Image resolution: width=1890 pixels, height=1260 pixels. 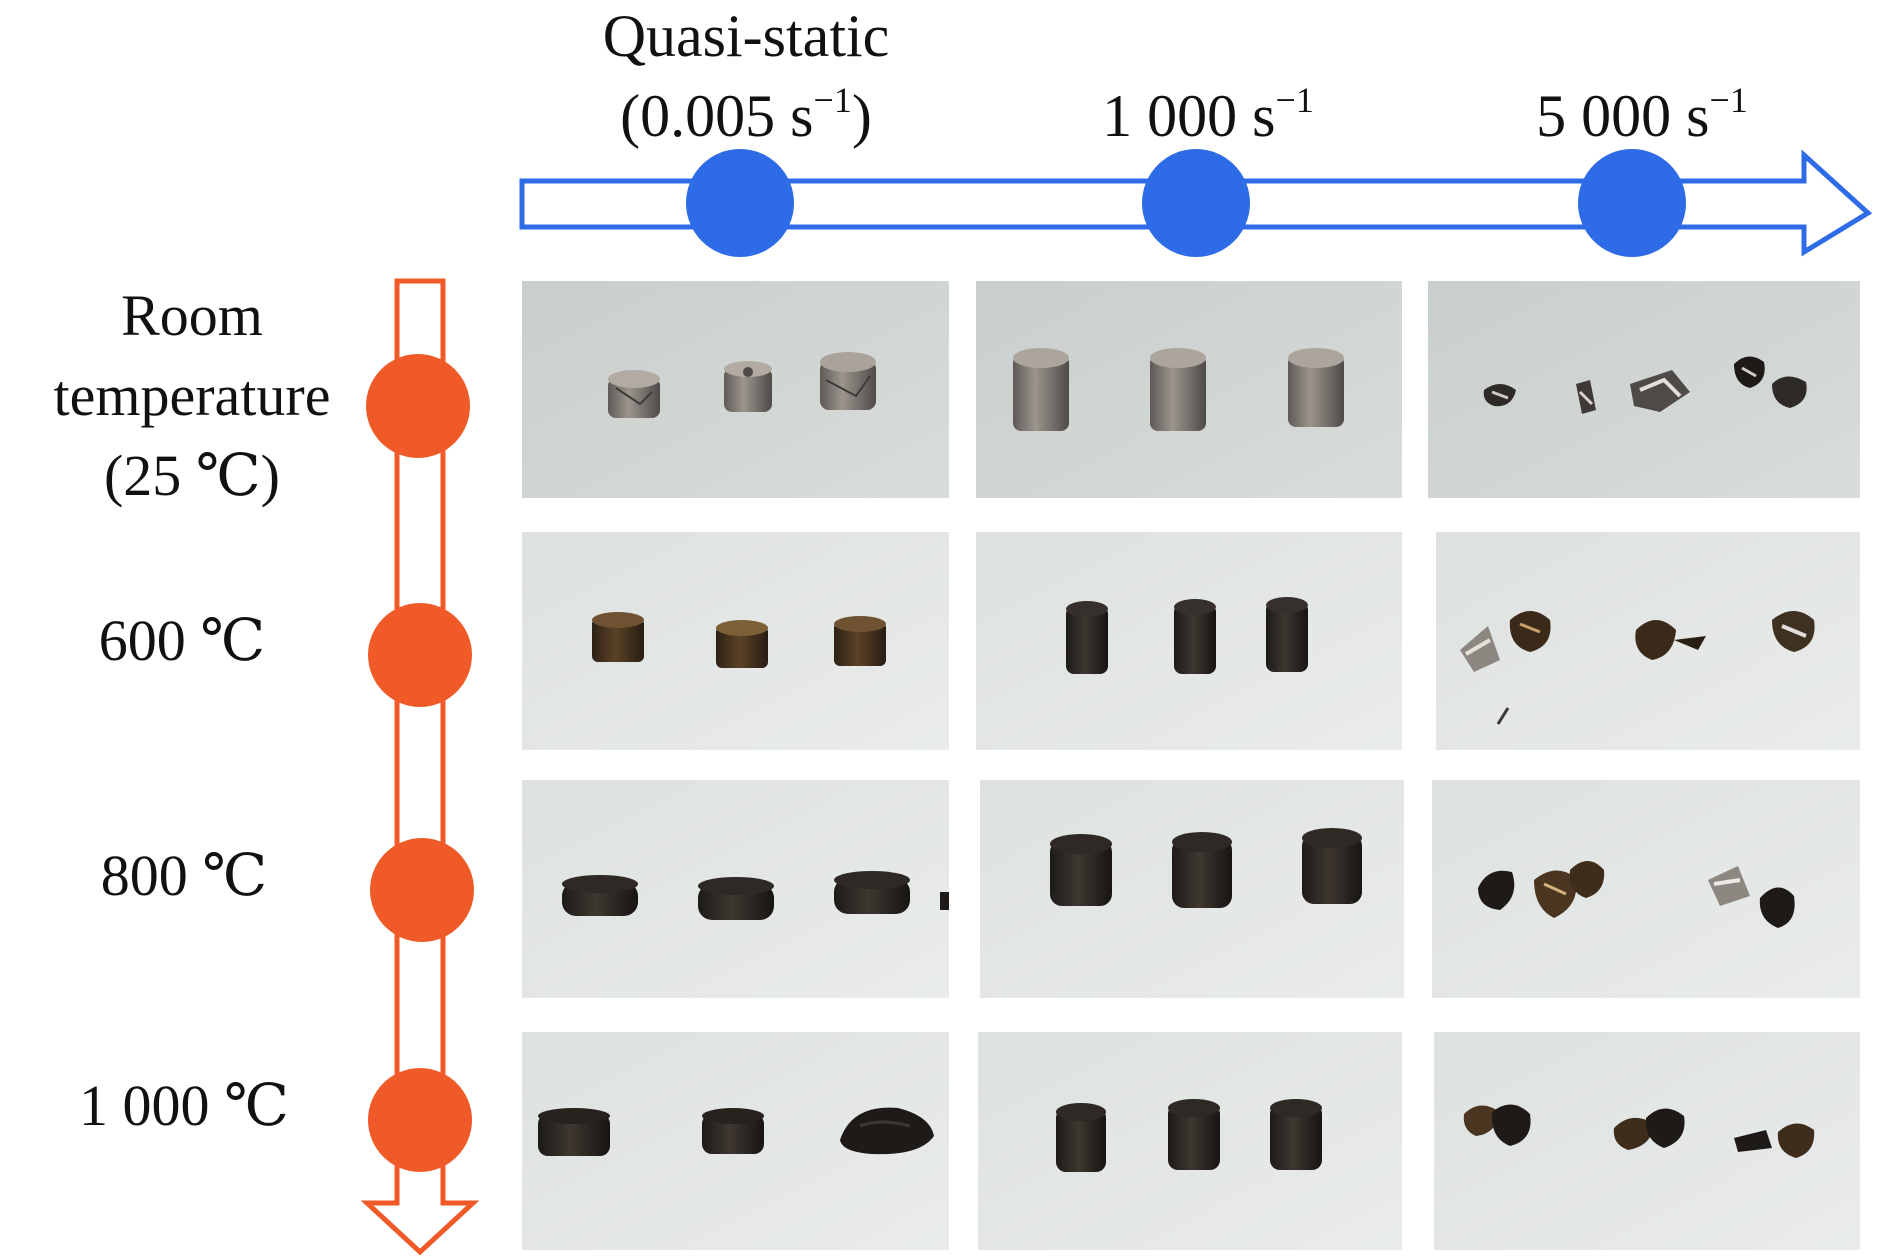 What do you see at coordinates (944, 901) in the screenshot?
I see `specimen-edge` at bounding box center [944, 901].